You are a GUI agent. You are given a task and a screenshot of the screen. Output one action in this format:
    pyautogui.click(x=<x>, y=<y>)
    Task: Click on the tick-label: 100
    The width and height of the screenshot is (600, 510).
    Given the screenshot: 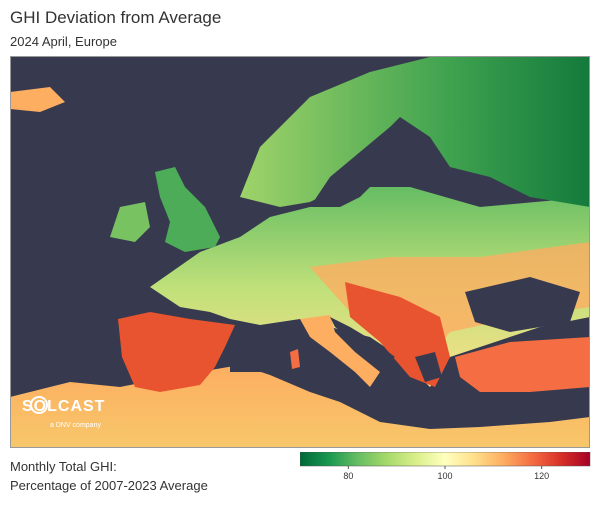 What is the action you would take?
    pyautogui.click(x=444, y=476)
    